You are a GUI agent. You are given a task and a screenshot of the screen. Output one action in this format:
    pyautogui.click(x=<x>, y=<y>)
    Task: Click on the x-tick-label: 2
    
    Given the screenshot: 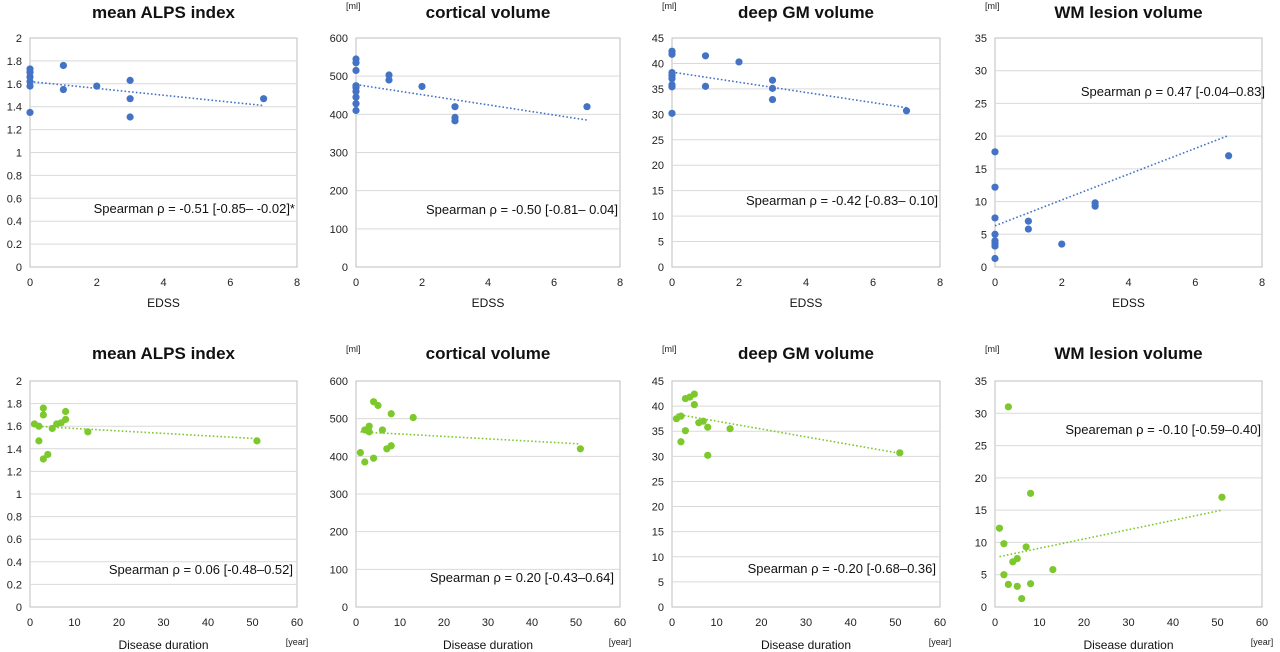 What is the action you would take?
    pyautogui.click(x=97, y=283)
    